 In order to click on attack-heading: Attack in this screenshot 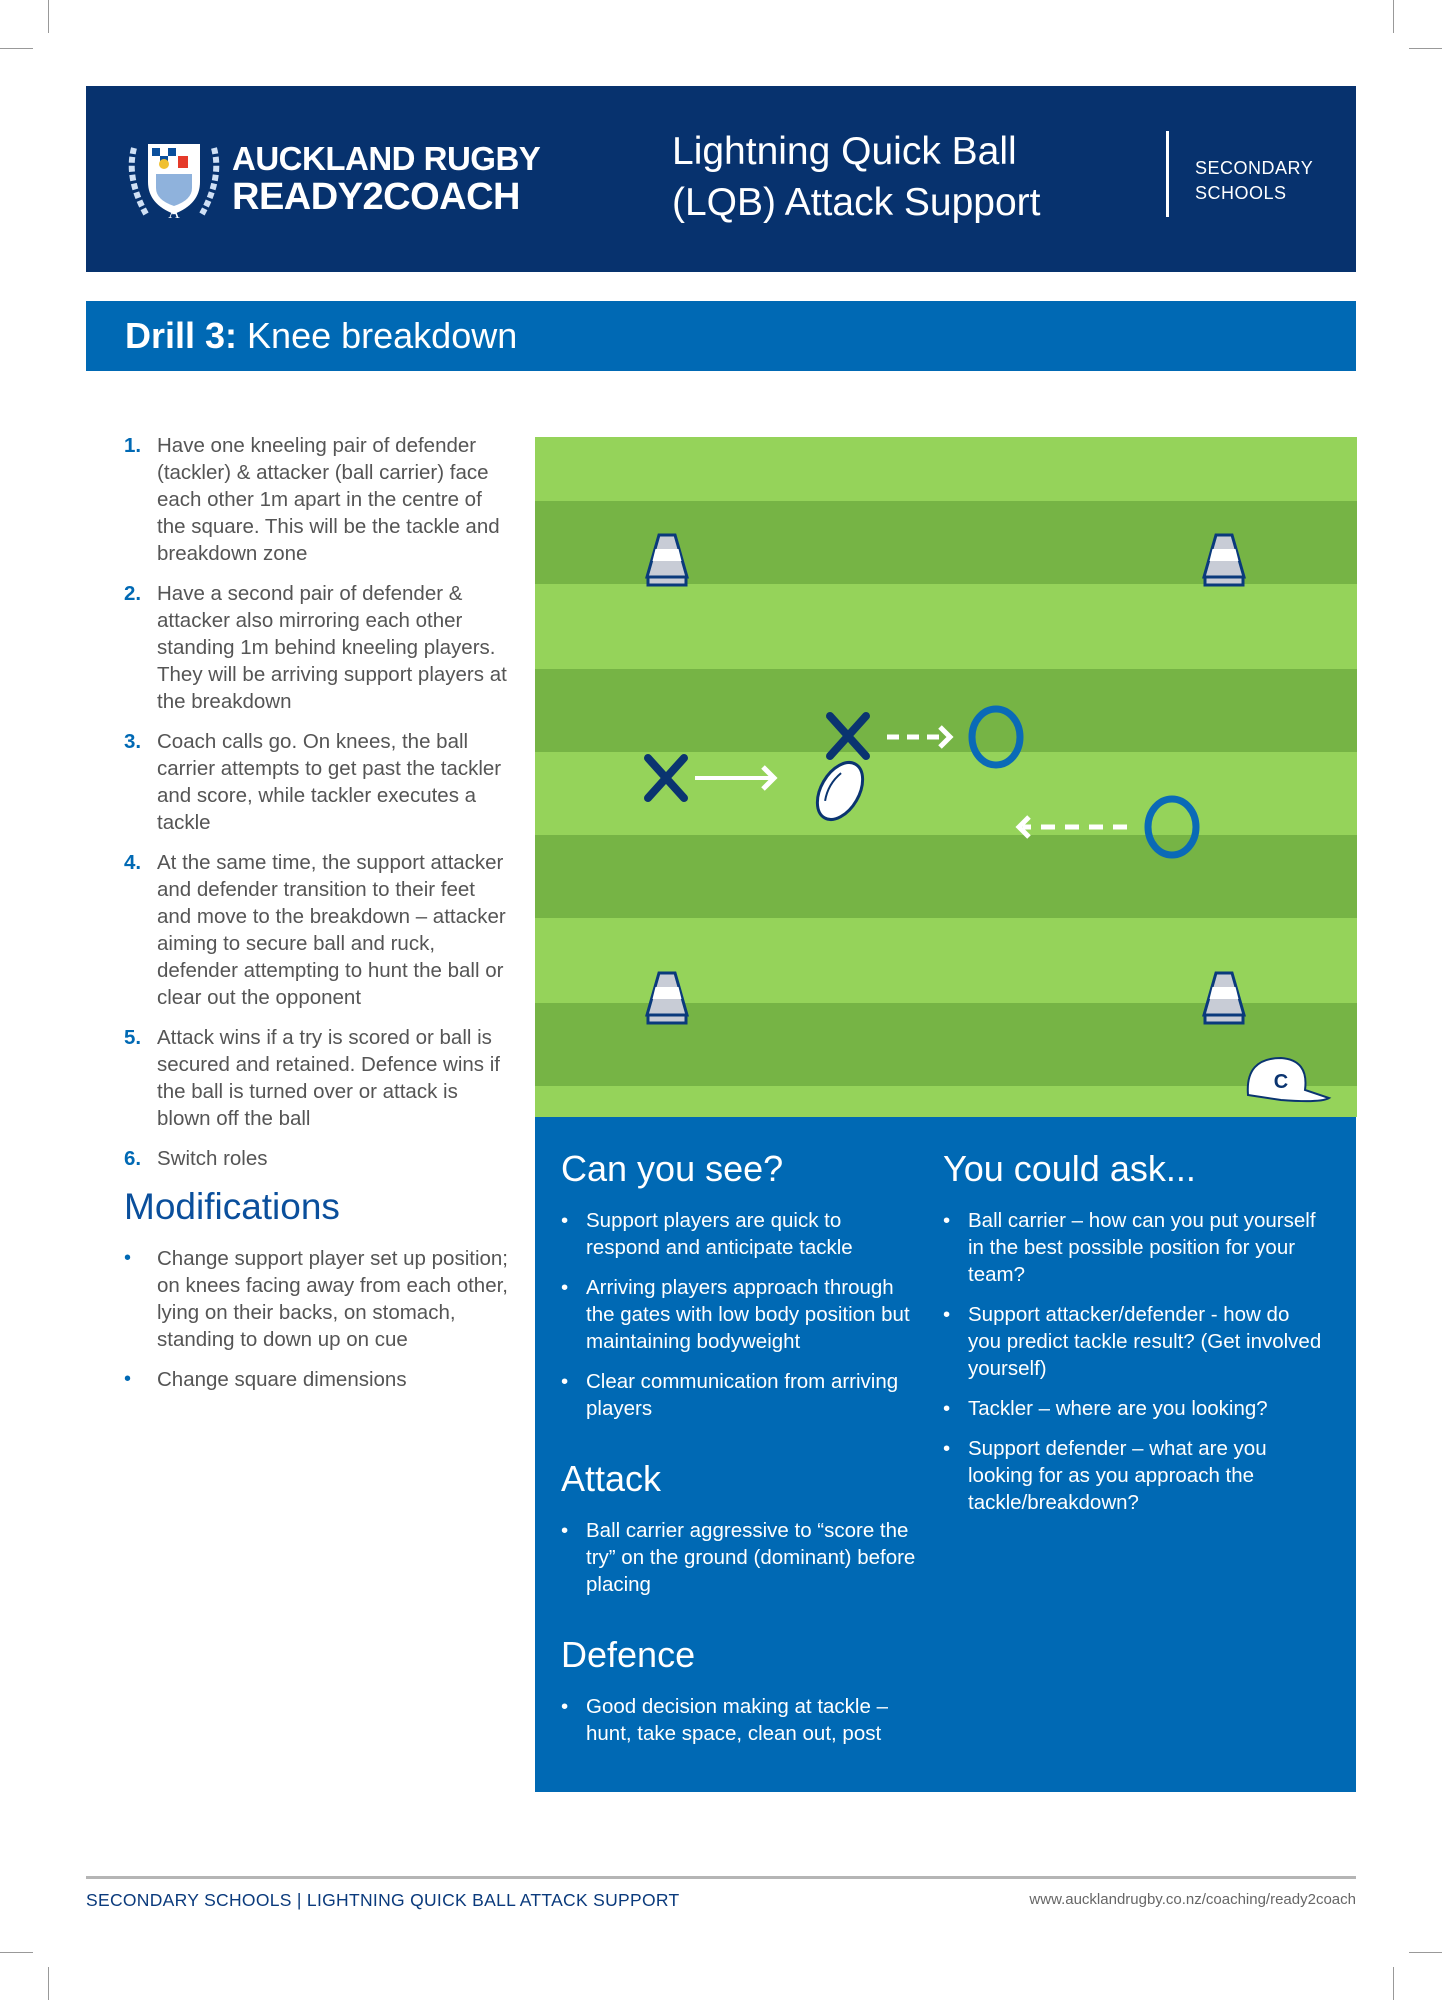, I will do `click(611, 1478)`.